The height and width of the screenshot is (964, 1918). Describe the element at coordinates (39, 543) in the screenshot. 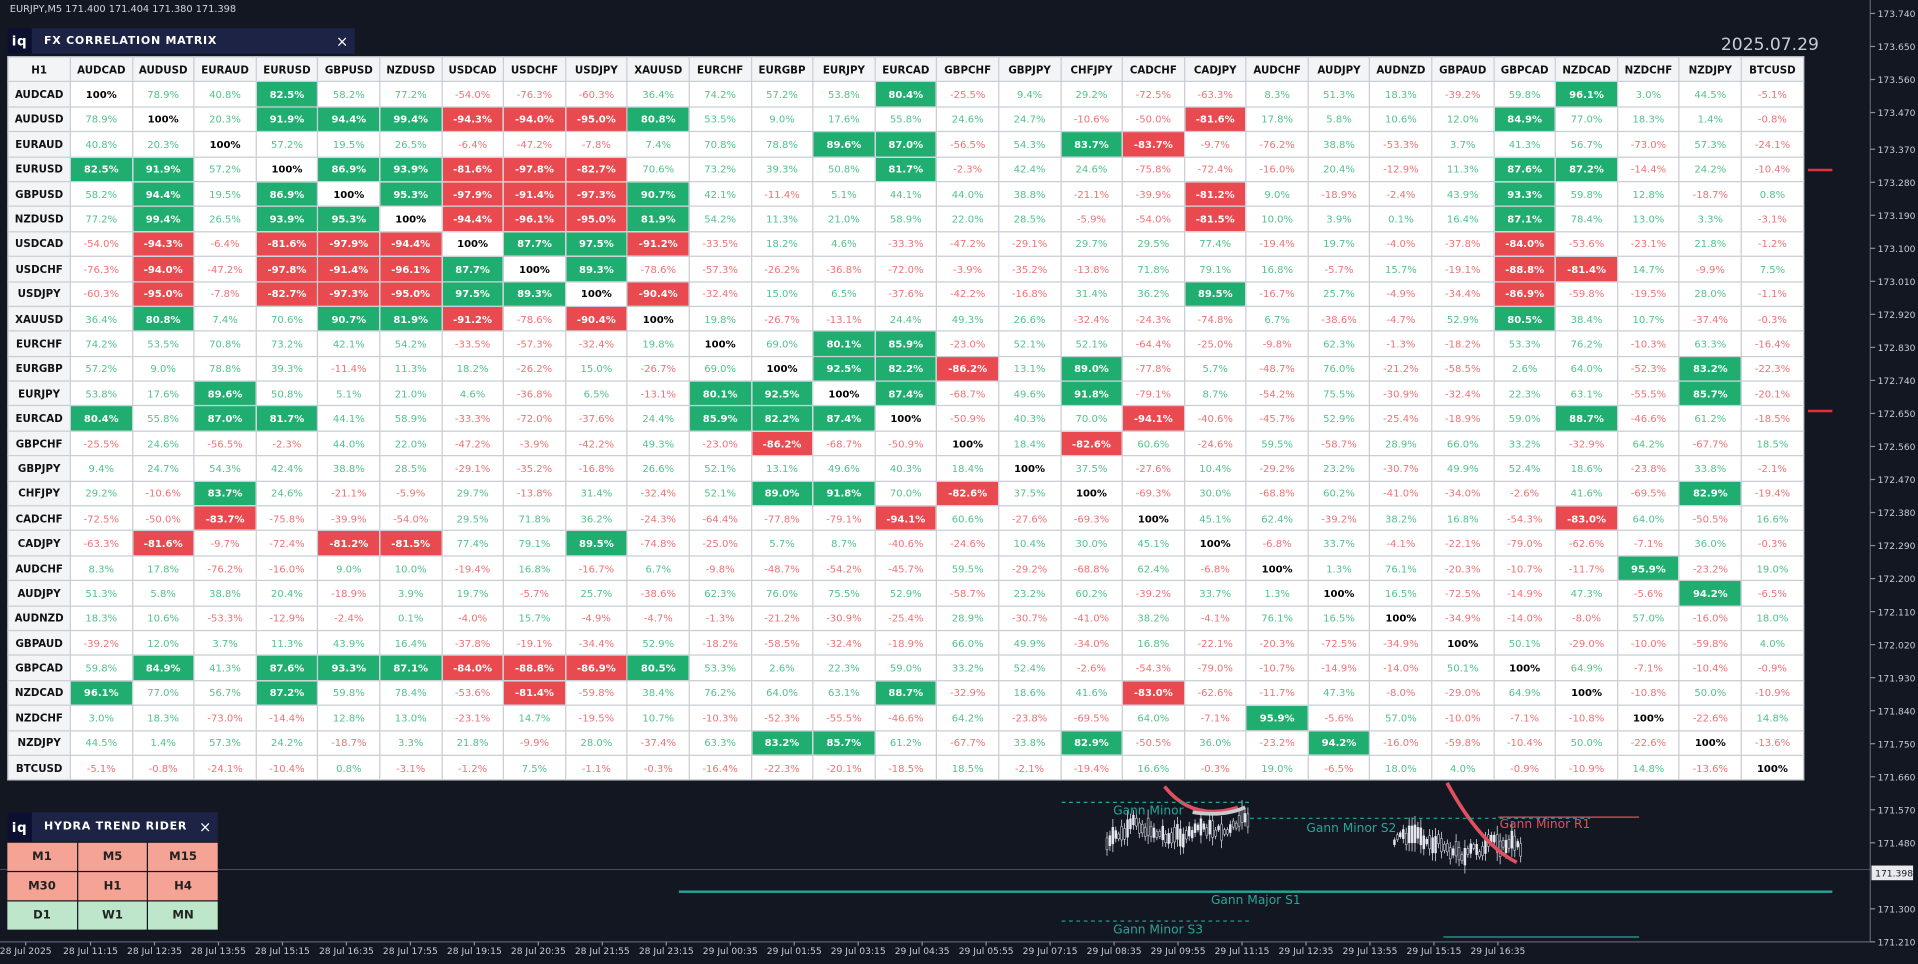

I see `row-header: CADJPY` at that location.